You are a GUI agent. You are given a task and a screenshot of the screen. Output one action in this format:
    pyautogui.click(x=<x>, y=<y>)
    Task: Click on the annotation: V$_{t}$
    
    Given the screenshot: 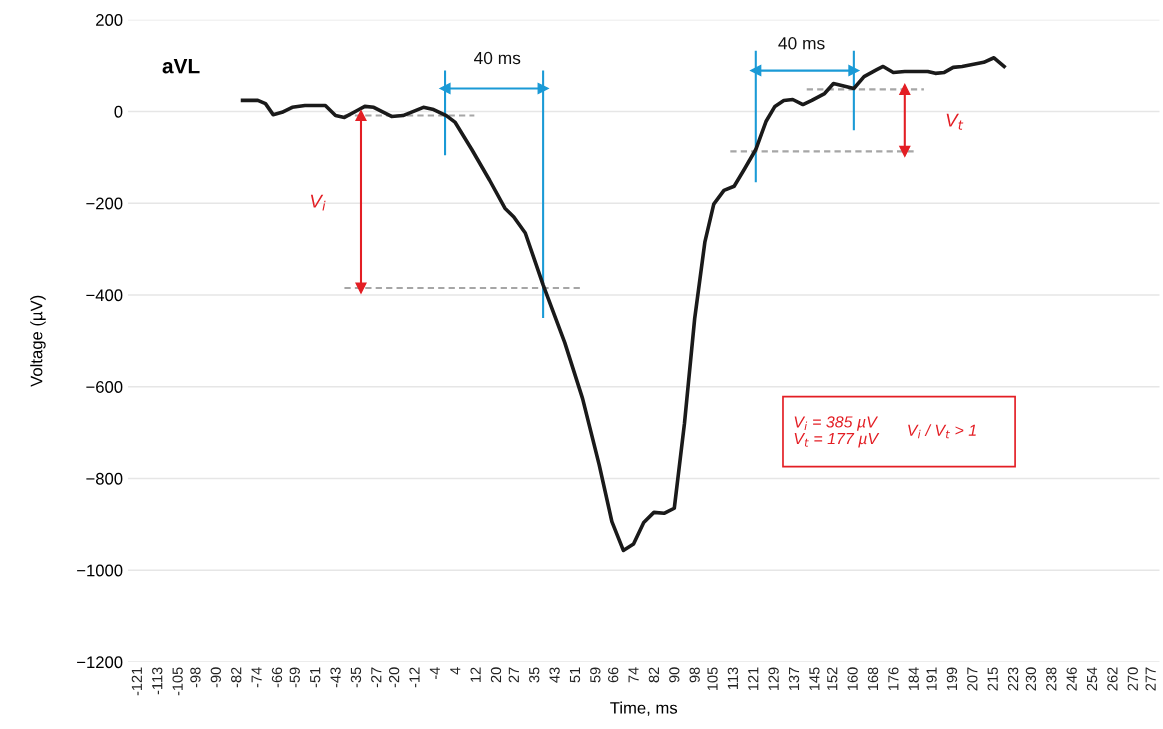 What is the action you would take?
    pyautogui.click(x=955, y=121)
    